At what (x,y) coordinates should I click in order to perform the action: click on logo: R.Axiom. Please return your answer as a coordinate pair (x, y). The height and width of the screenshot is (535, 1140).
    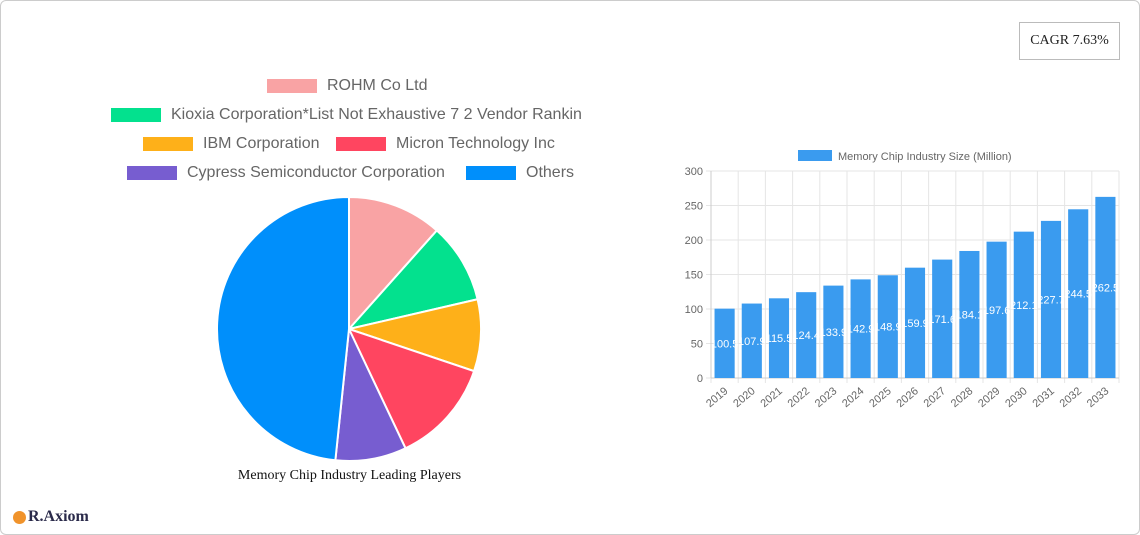
    Looking at the image, I should click on (51, 517).